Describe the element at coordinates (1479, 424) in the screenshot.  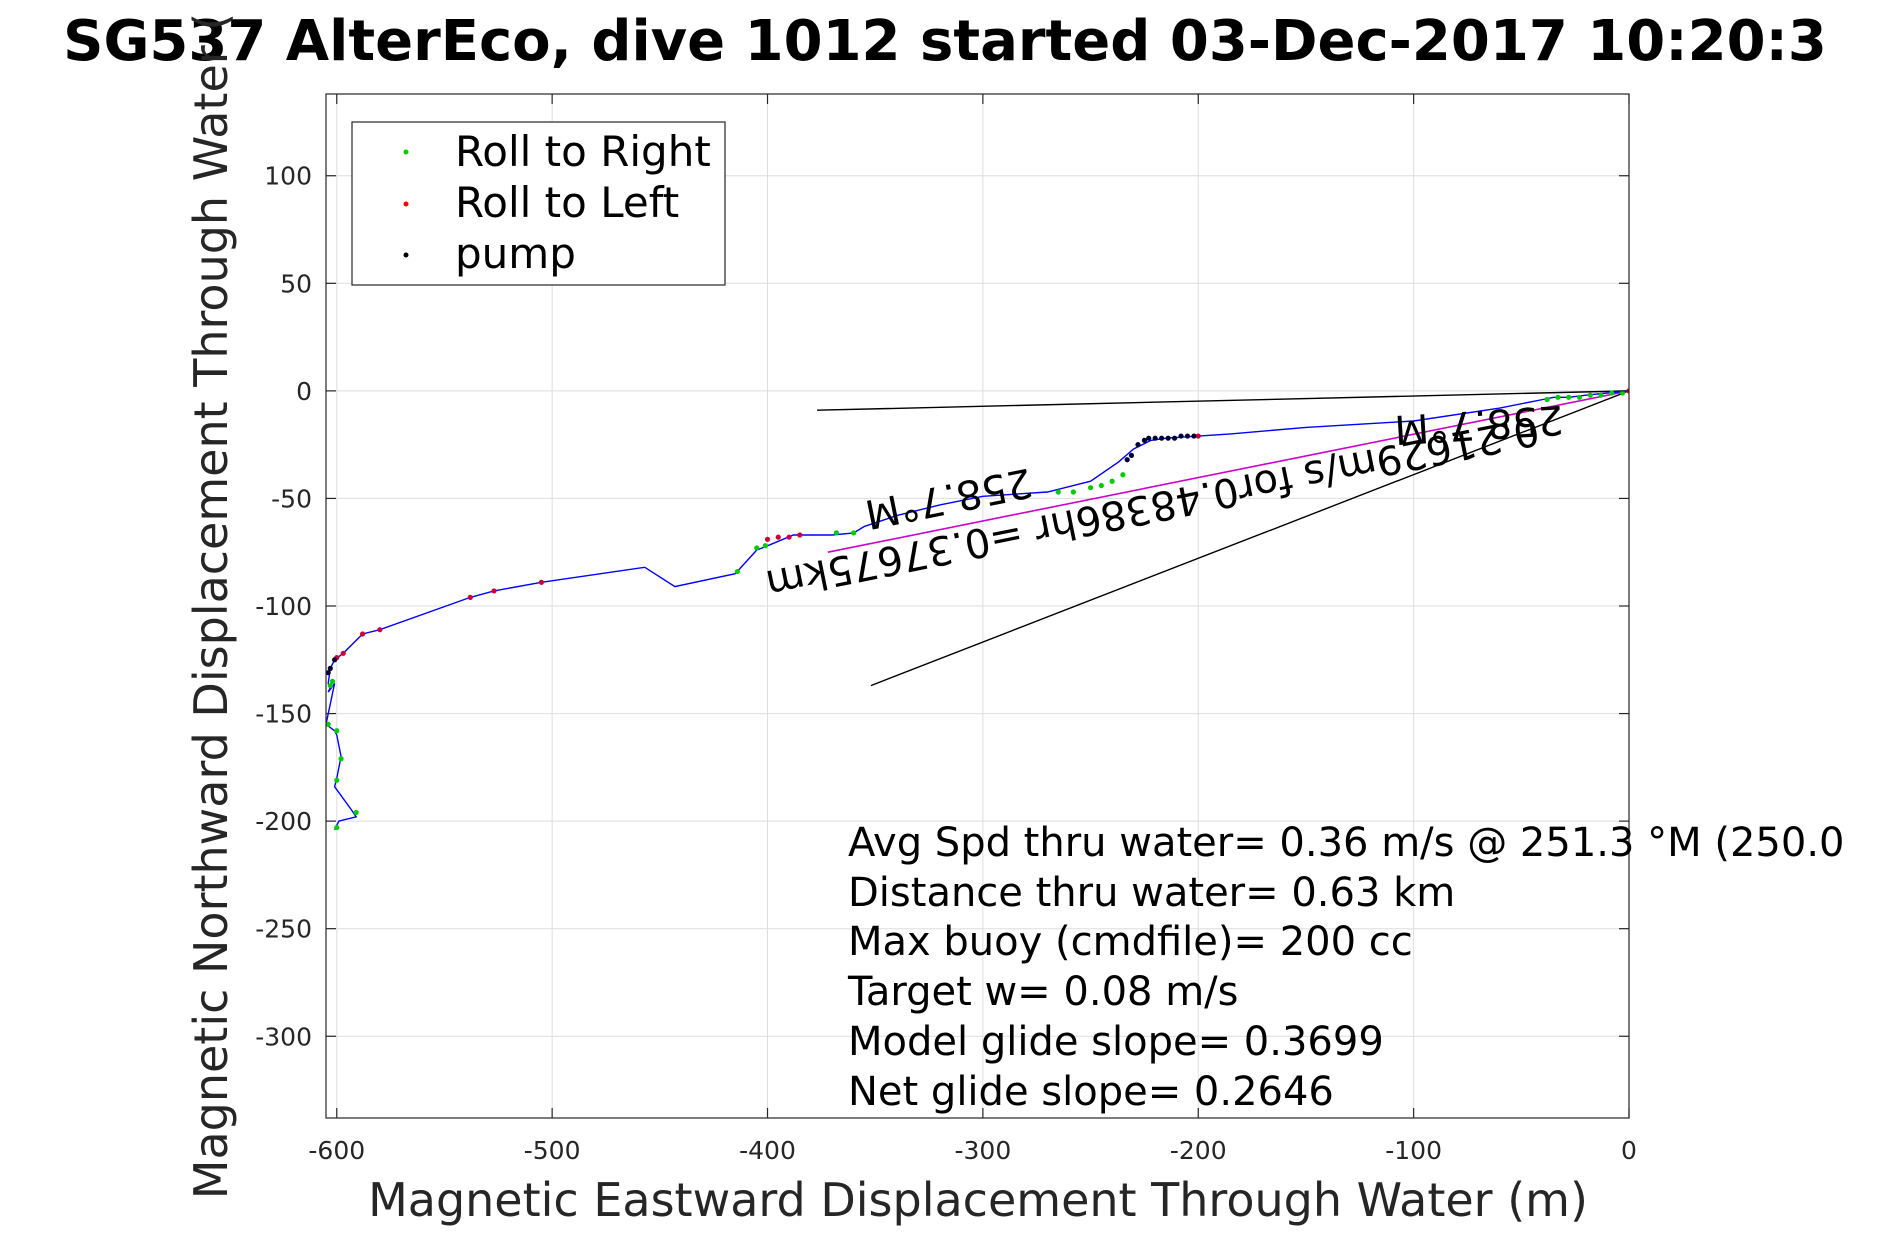
I see `annotation-heading-origin: 258.7°M` at that location.